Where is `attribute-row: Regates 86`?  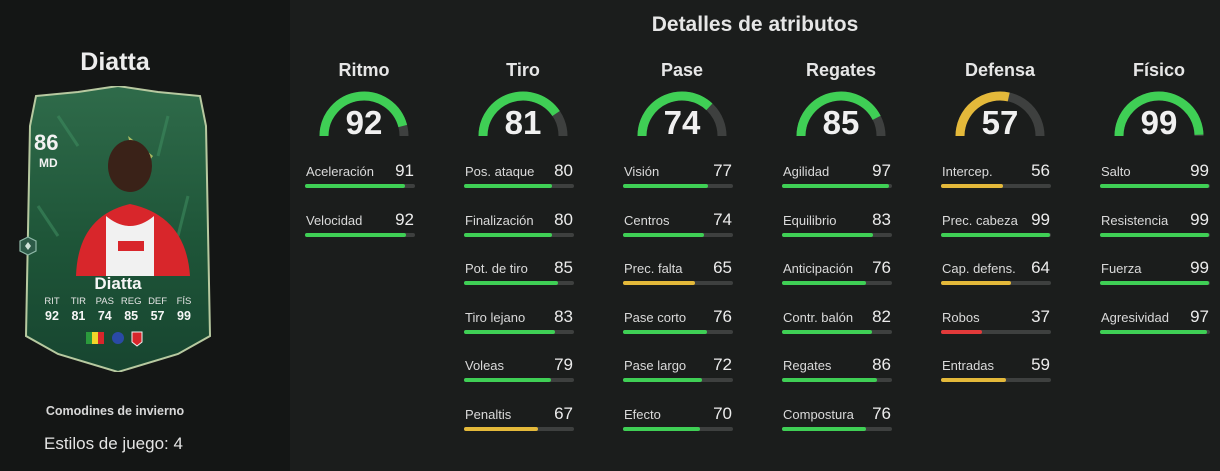 attribute-row: Regates 86 is located at coordinates (837, 381).